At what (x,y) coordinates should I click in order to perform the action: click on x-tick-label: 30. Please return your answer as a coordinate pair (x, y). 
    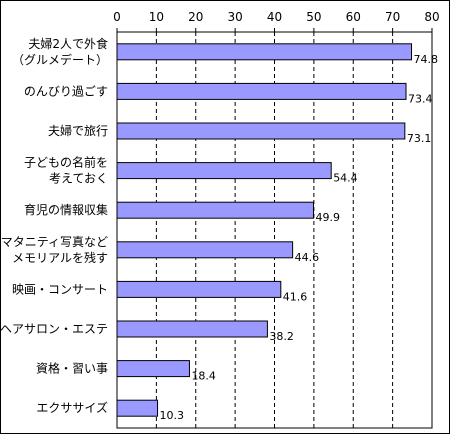
    Looking at the image, I should click on (234, 17).